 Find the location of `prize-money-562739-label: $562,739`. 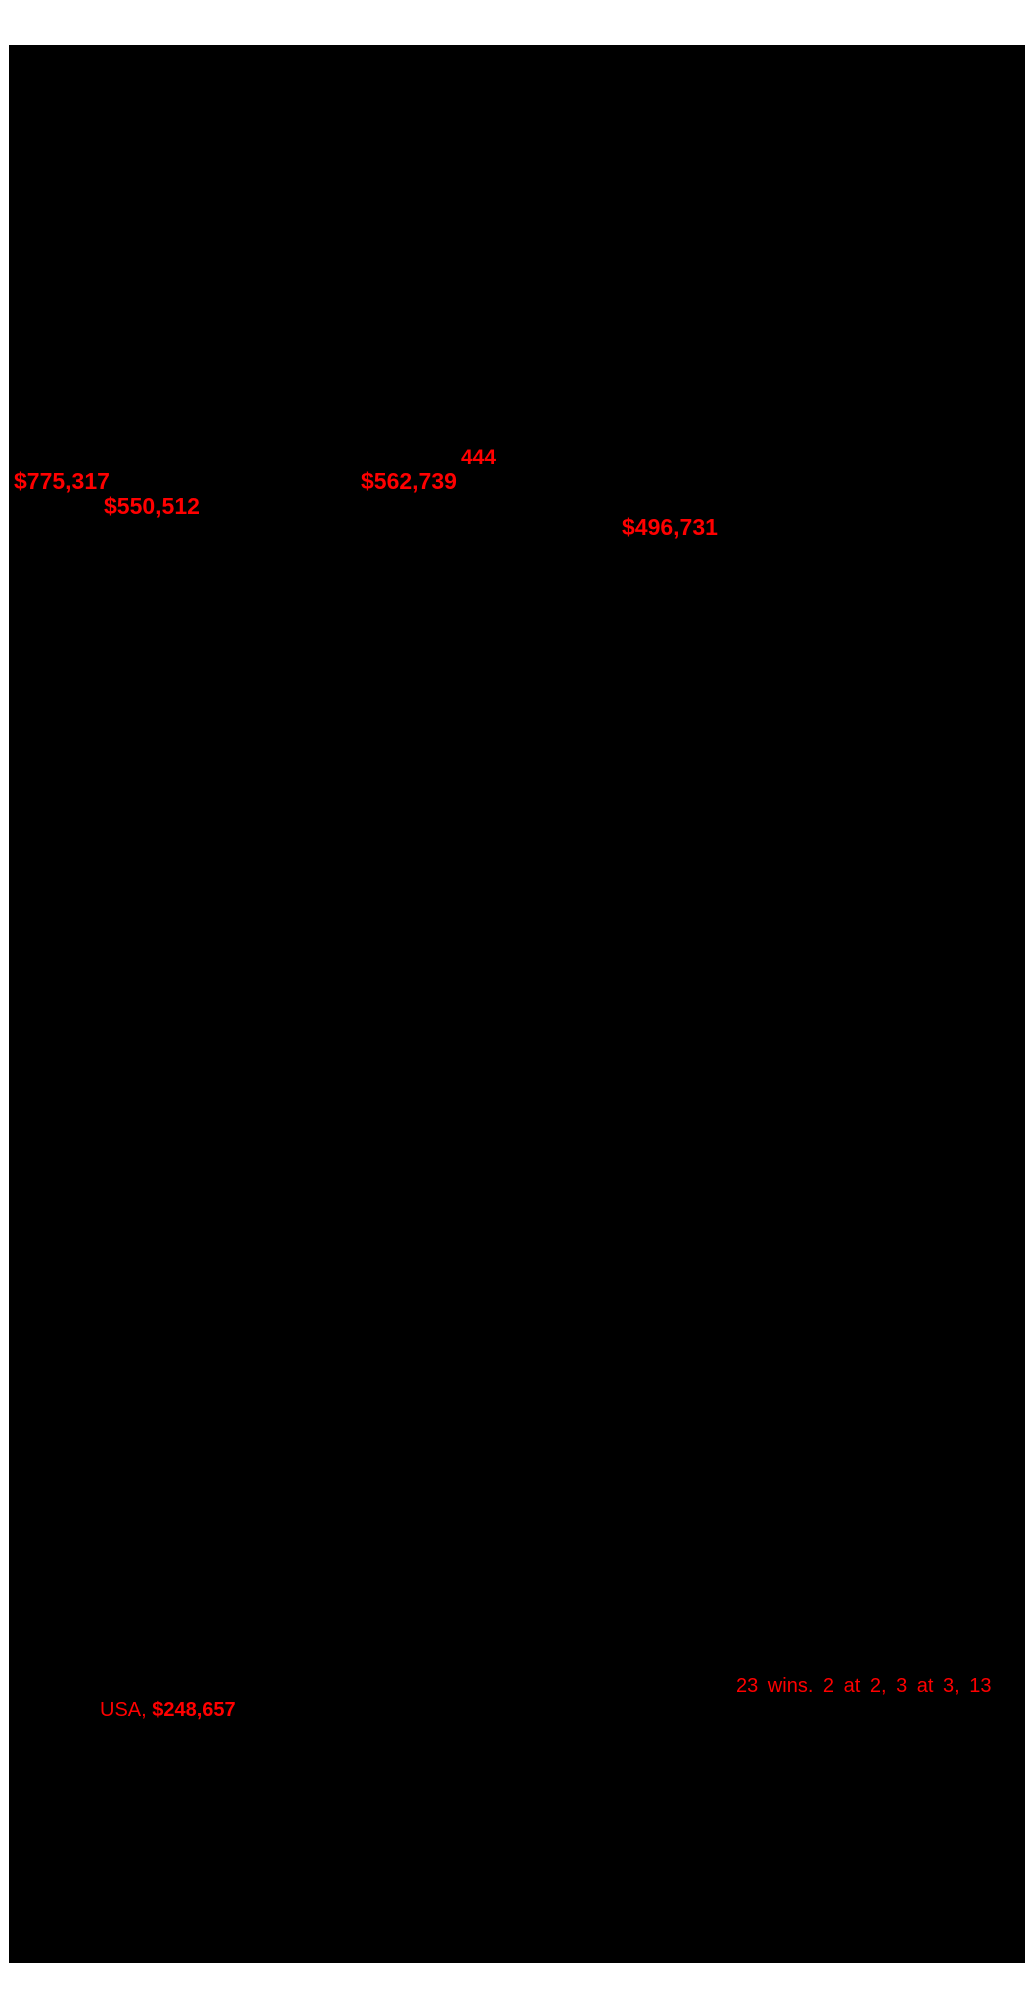

prize-money-562739-label: $562,739 is located at coordinates (409, 481).